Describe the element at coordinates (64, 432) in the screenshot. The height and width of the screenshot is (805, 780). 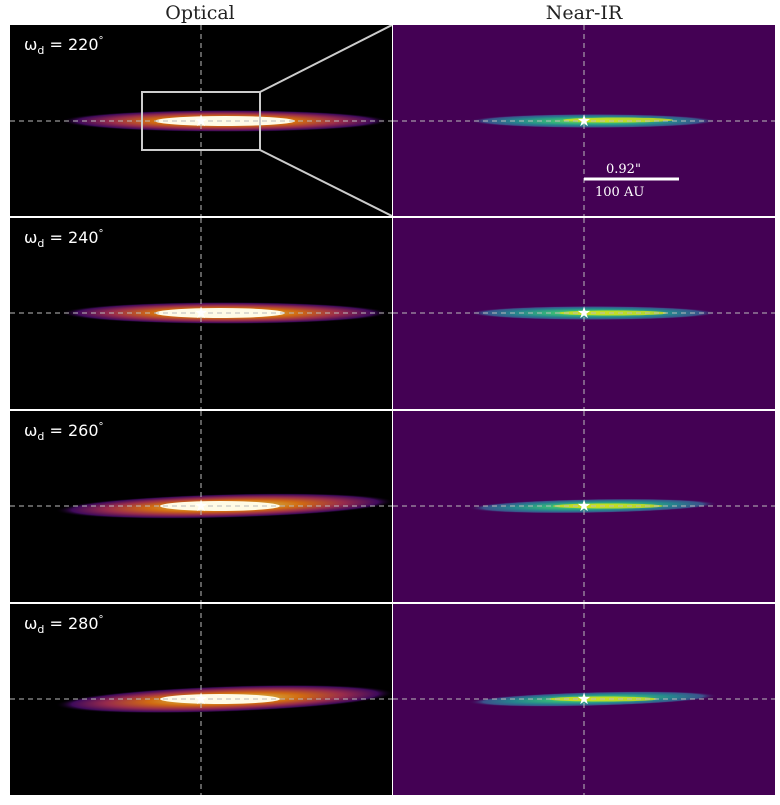
I see `omega-label-3: ωd = 260°` at that location.